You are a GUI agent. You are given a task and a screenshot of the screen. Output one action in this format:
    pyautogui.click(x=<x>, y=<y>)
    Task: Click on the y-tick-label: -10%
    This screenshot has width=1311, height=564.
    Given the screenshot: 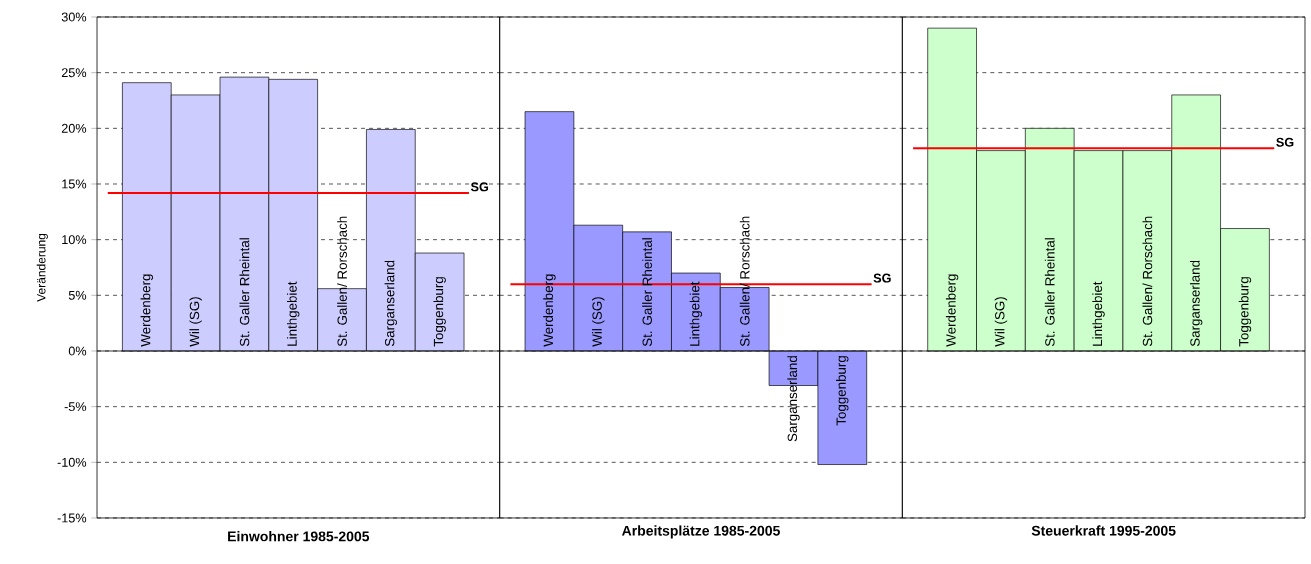 What is the action you would take?
    pyautogui.click(x=72, y=462)
    